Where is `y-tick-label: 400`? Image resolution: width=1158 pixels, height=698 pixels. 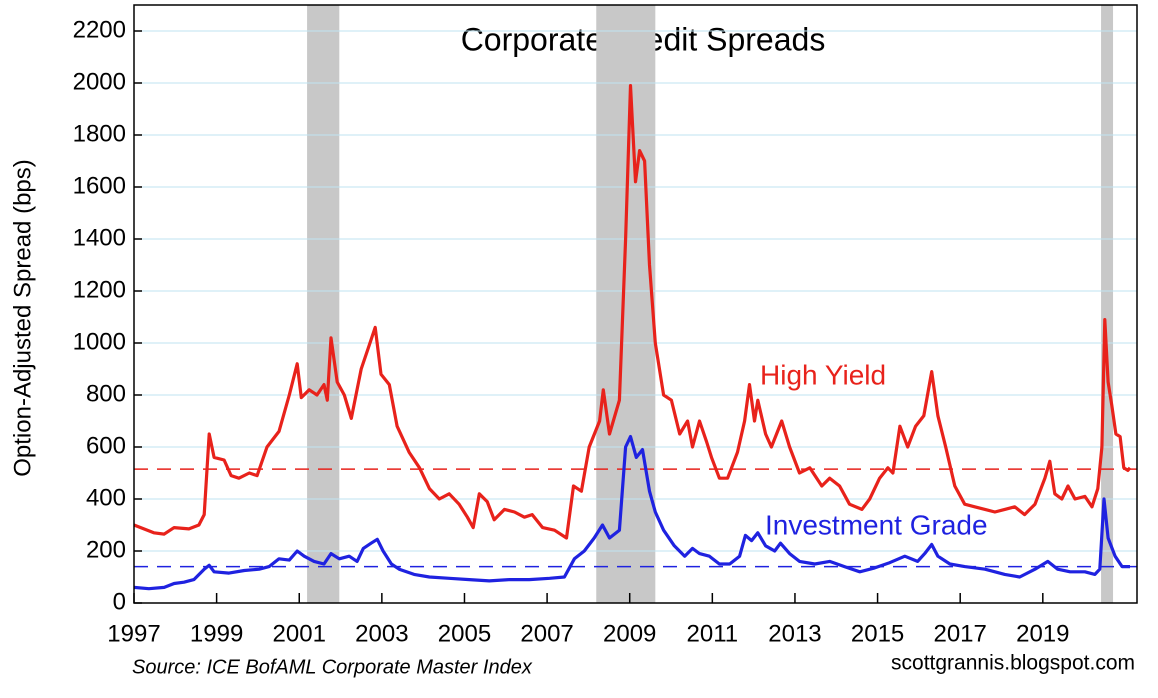 y-tick-label: 400 is located at coordinates (106, 497).